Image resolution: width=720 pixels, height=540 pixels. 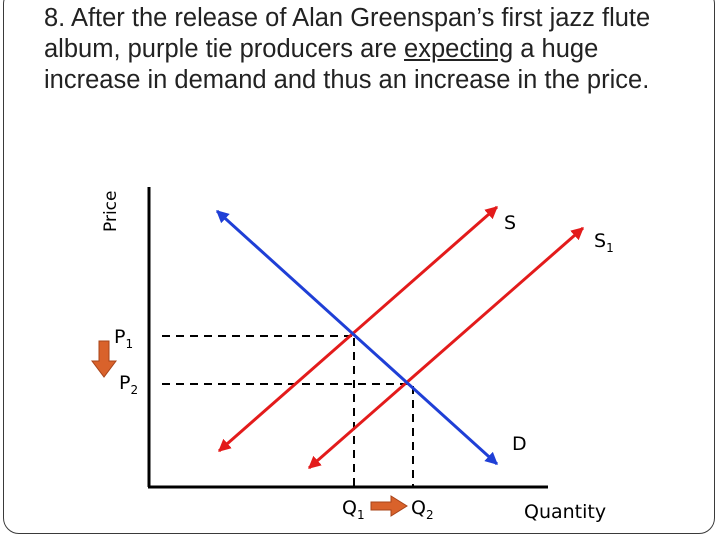 I want to click on p1-label-main: P, so click(x=119, y=337).